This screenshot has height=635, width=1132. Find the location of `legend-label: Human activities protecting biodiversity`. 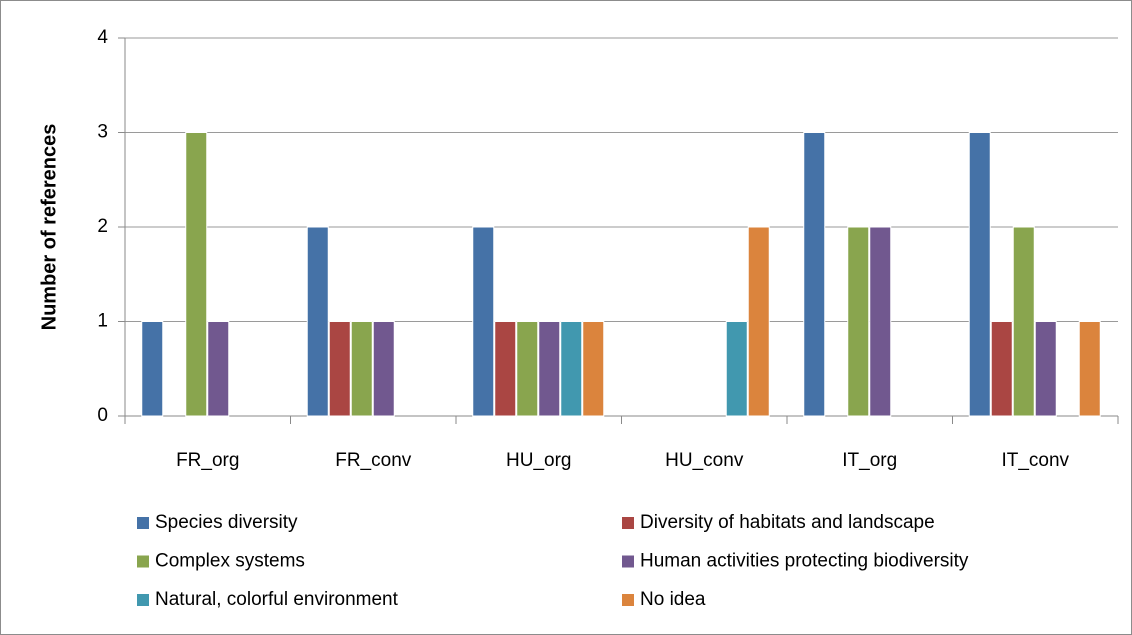

legend-label: Human activities protecting biodiversity is located at coordinates (804, 561).